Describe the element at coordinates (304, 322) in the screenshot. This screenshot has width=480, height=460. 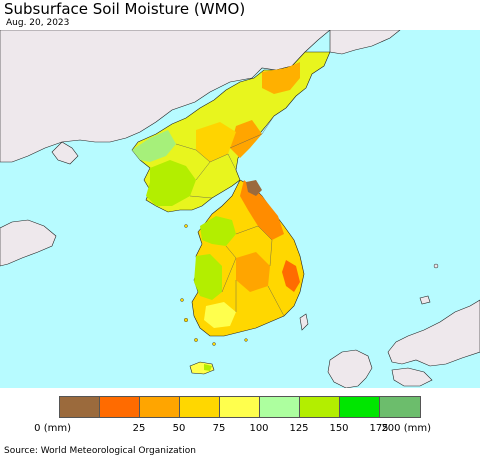
I see `tsushima-island` at that location.